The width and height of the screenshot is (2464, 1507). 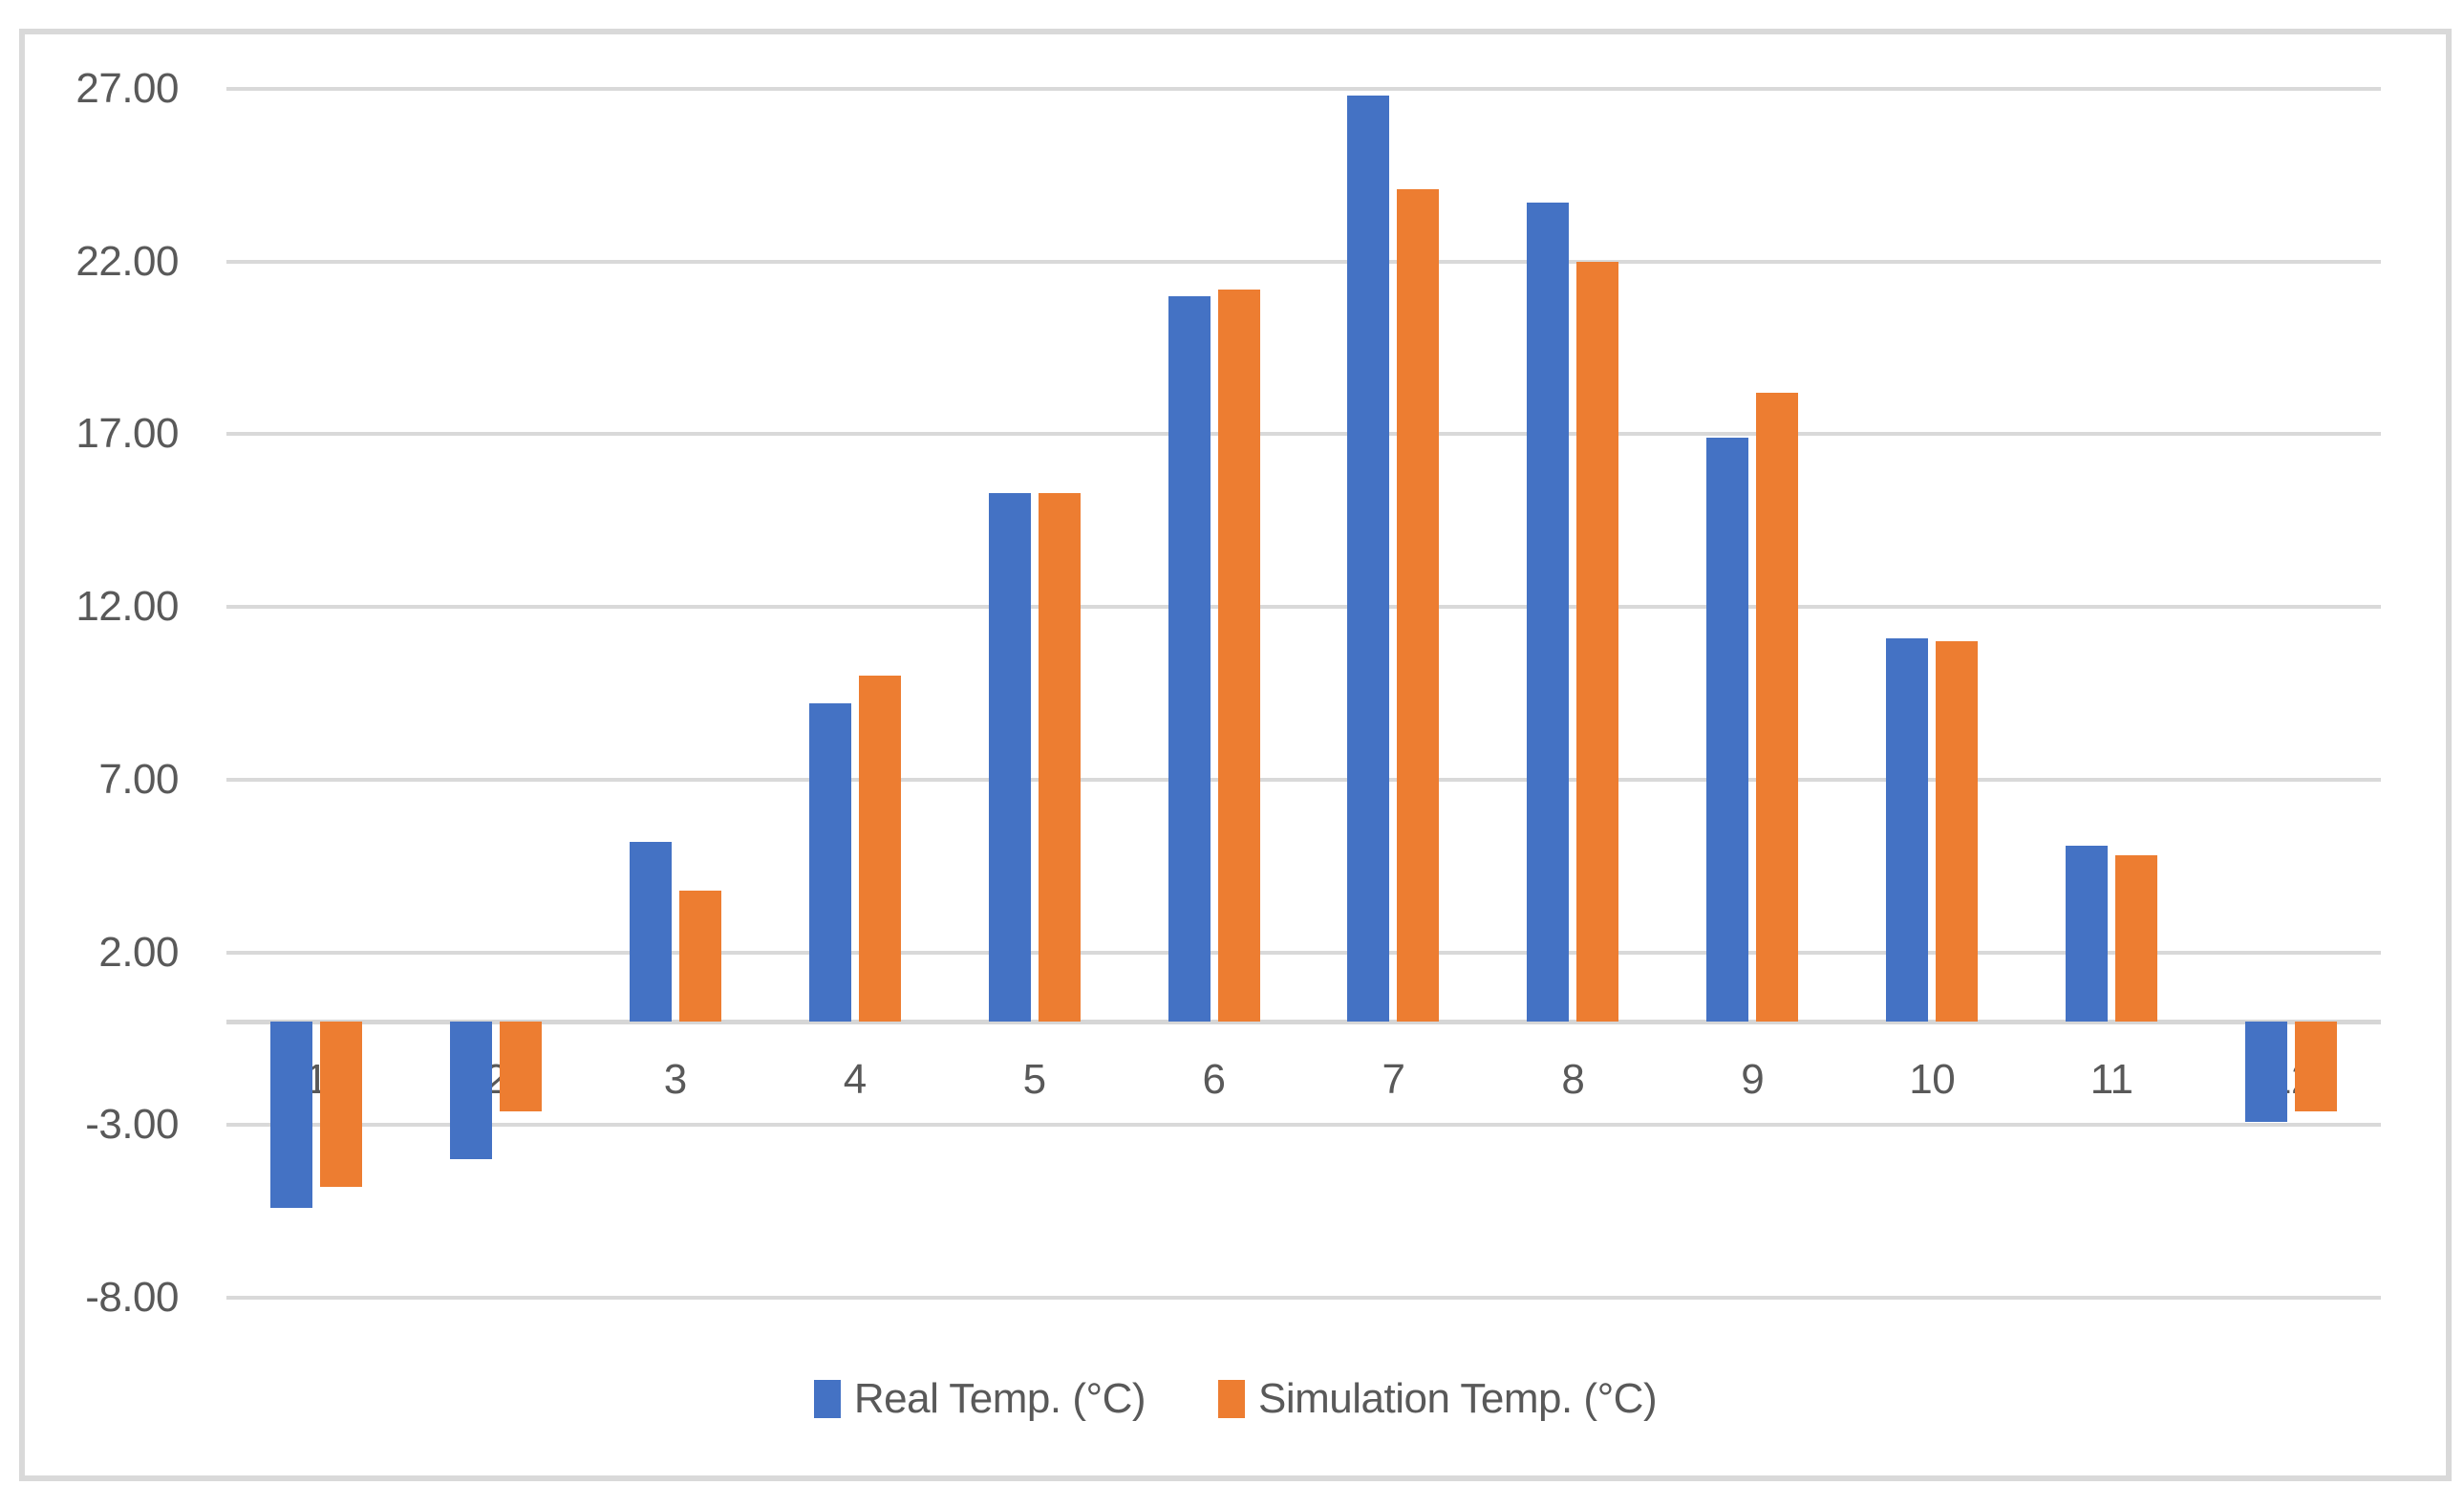 I want to click on y-axis-tick-label: 17.00, so click(x=127, y=434).